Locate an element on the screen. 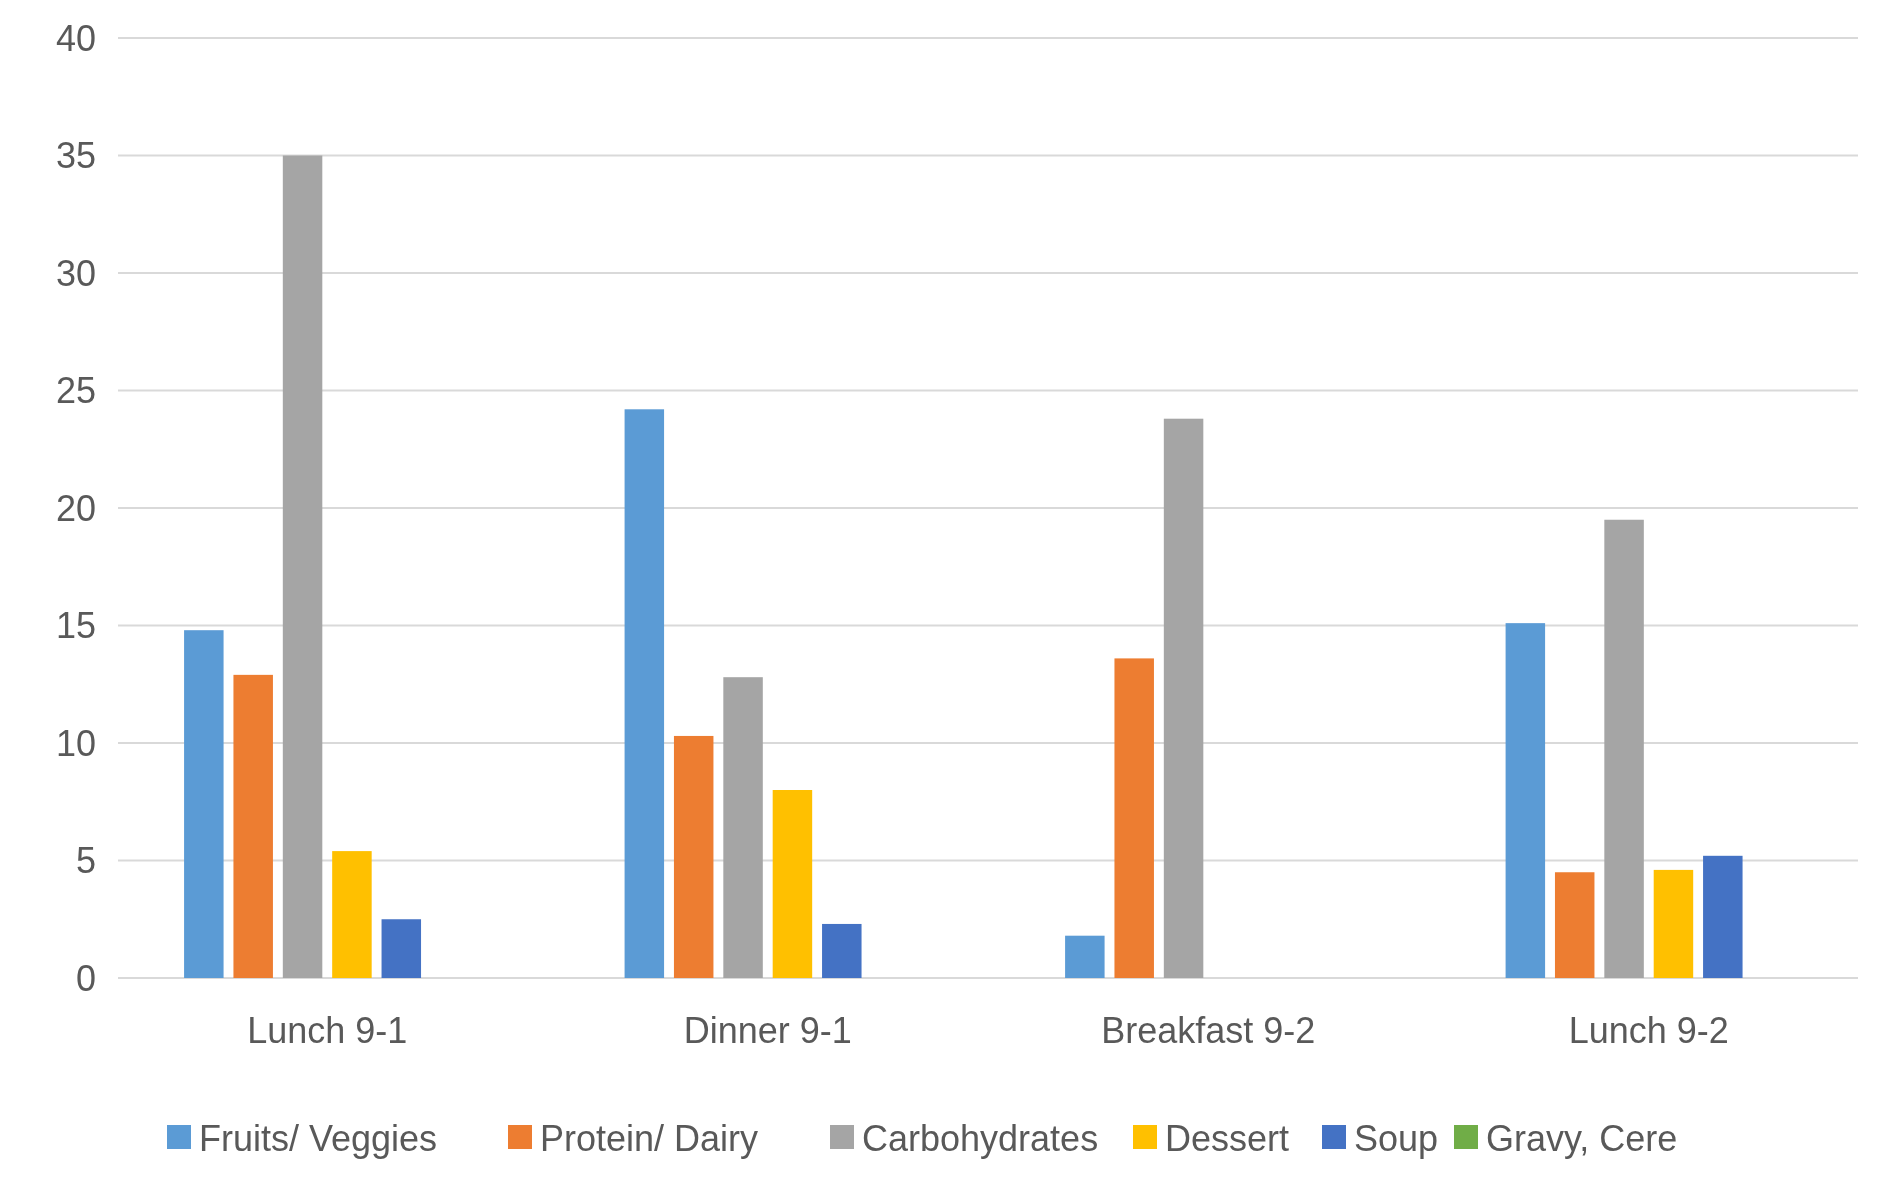 The width and height of the screenshot is (1896, 1195). x-tick-label: Lunch 9-2 is located at coordinates (1648, 1030).